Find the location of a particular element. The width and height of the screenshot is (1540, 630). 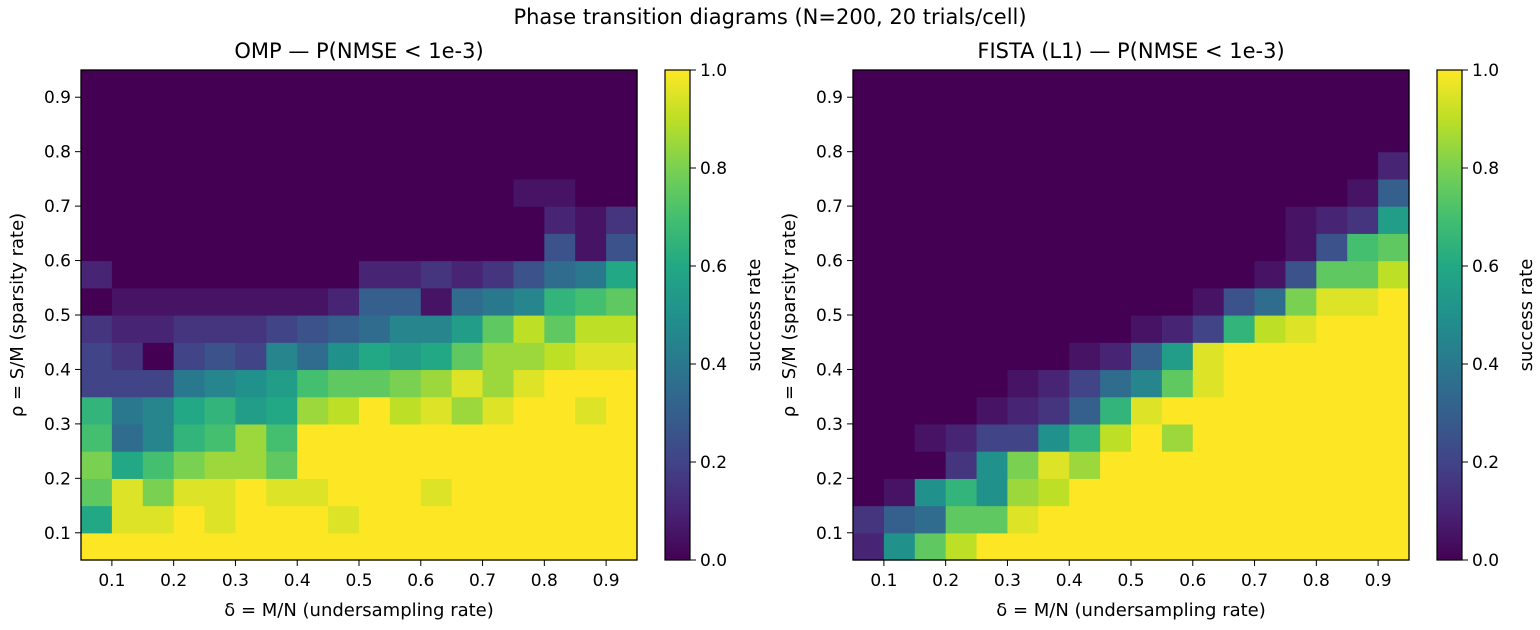

y-tick-label: 0.3 is located at coordinates (829, 425).